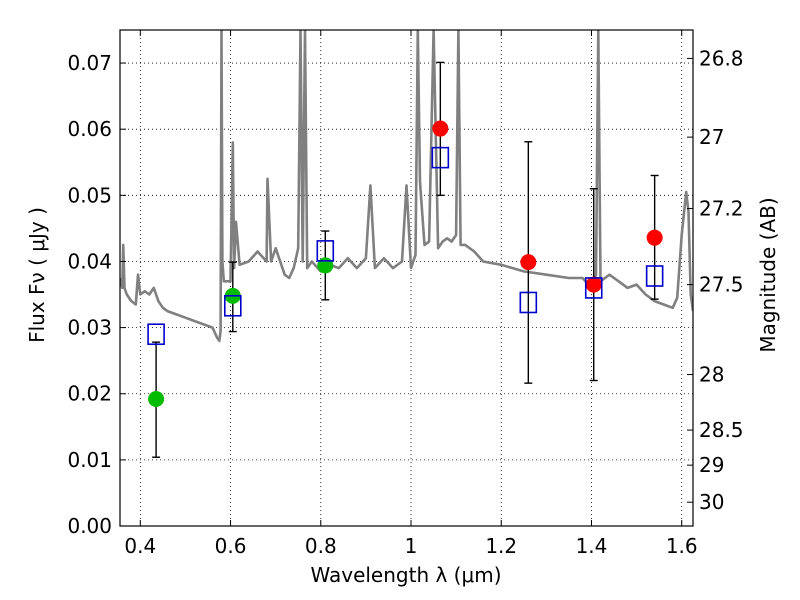 The width and height of the screenshot is (800, 600). Describe the element at coordinates (721, 285) in the screenshot. I see `right-tick-label: 27.5` at that location.